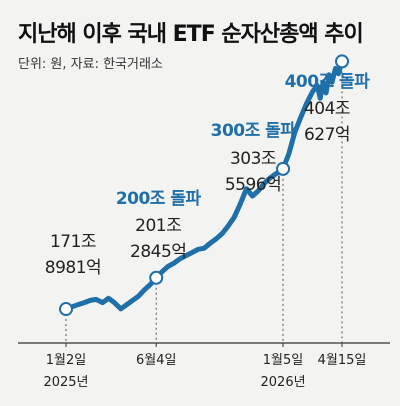 The height and width of the screenshot is (406, 400). What do you see at coordinates (90, 64) in the screenshot?
I see `chart-source: 단위: 원, 자료: 한국거래소` at bounding box center [90, 64].